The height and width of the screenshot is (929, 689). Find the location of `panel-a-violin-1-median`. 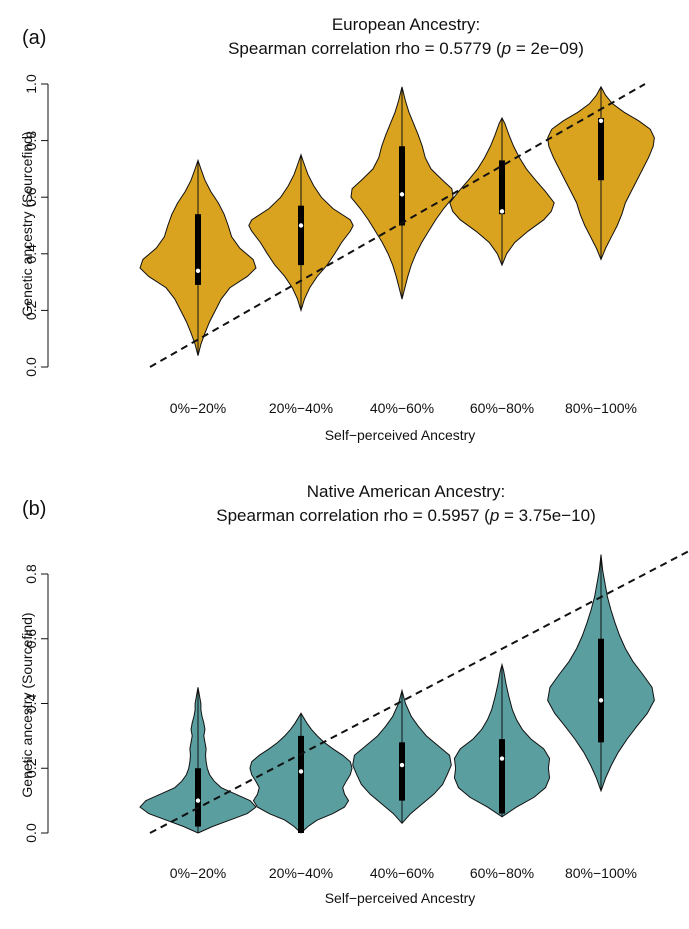

panel-a-violin-1-median is located at coordinates (198, 270).